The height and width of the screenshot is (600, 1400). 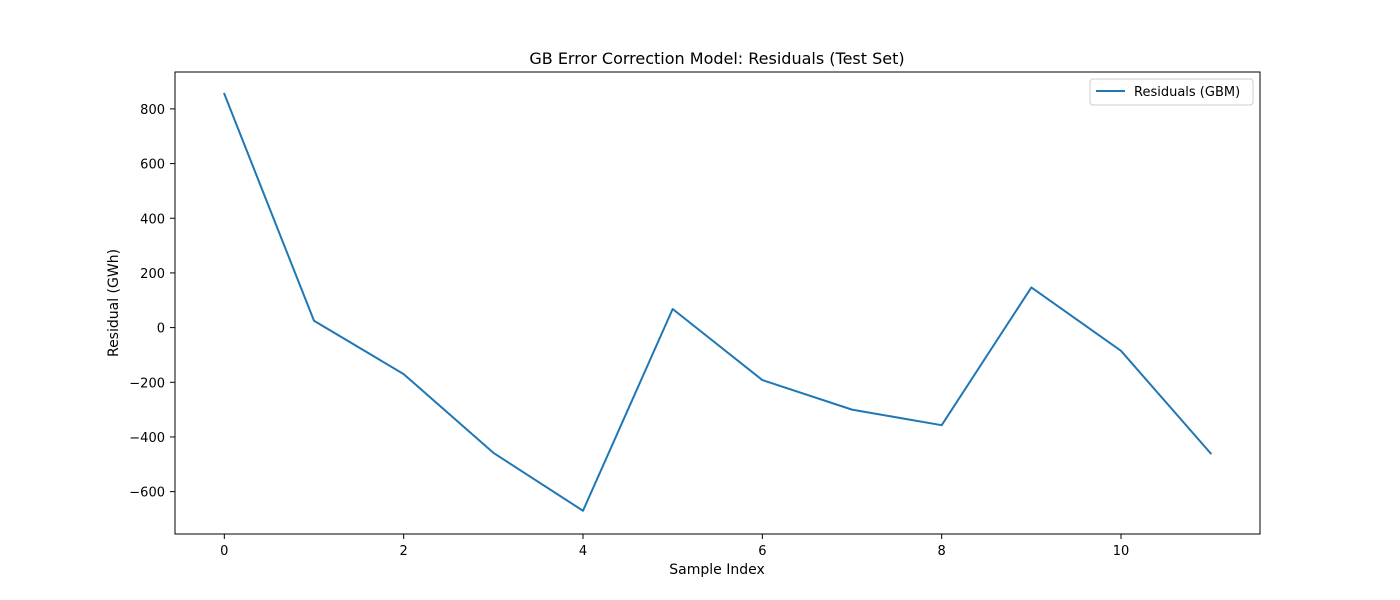 What do you see at coordinates (147, 493) in the screenshot?
I see `y-tick-label: −600` at bounding box center [147, 493].